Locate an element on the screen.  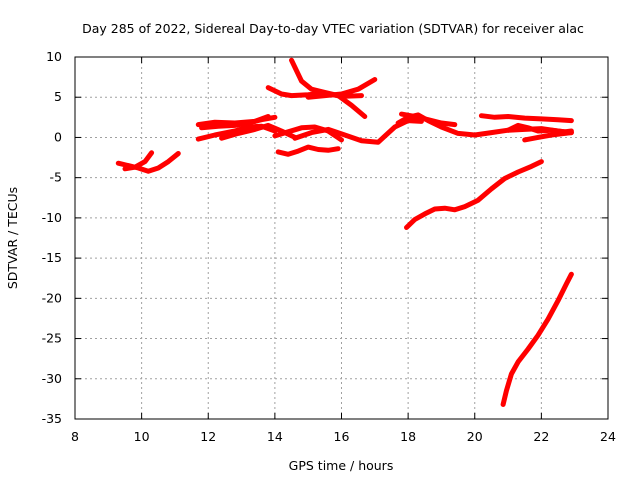
x-tick-label: 20 is located at coordinates (475, 436).